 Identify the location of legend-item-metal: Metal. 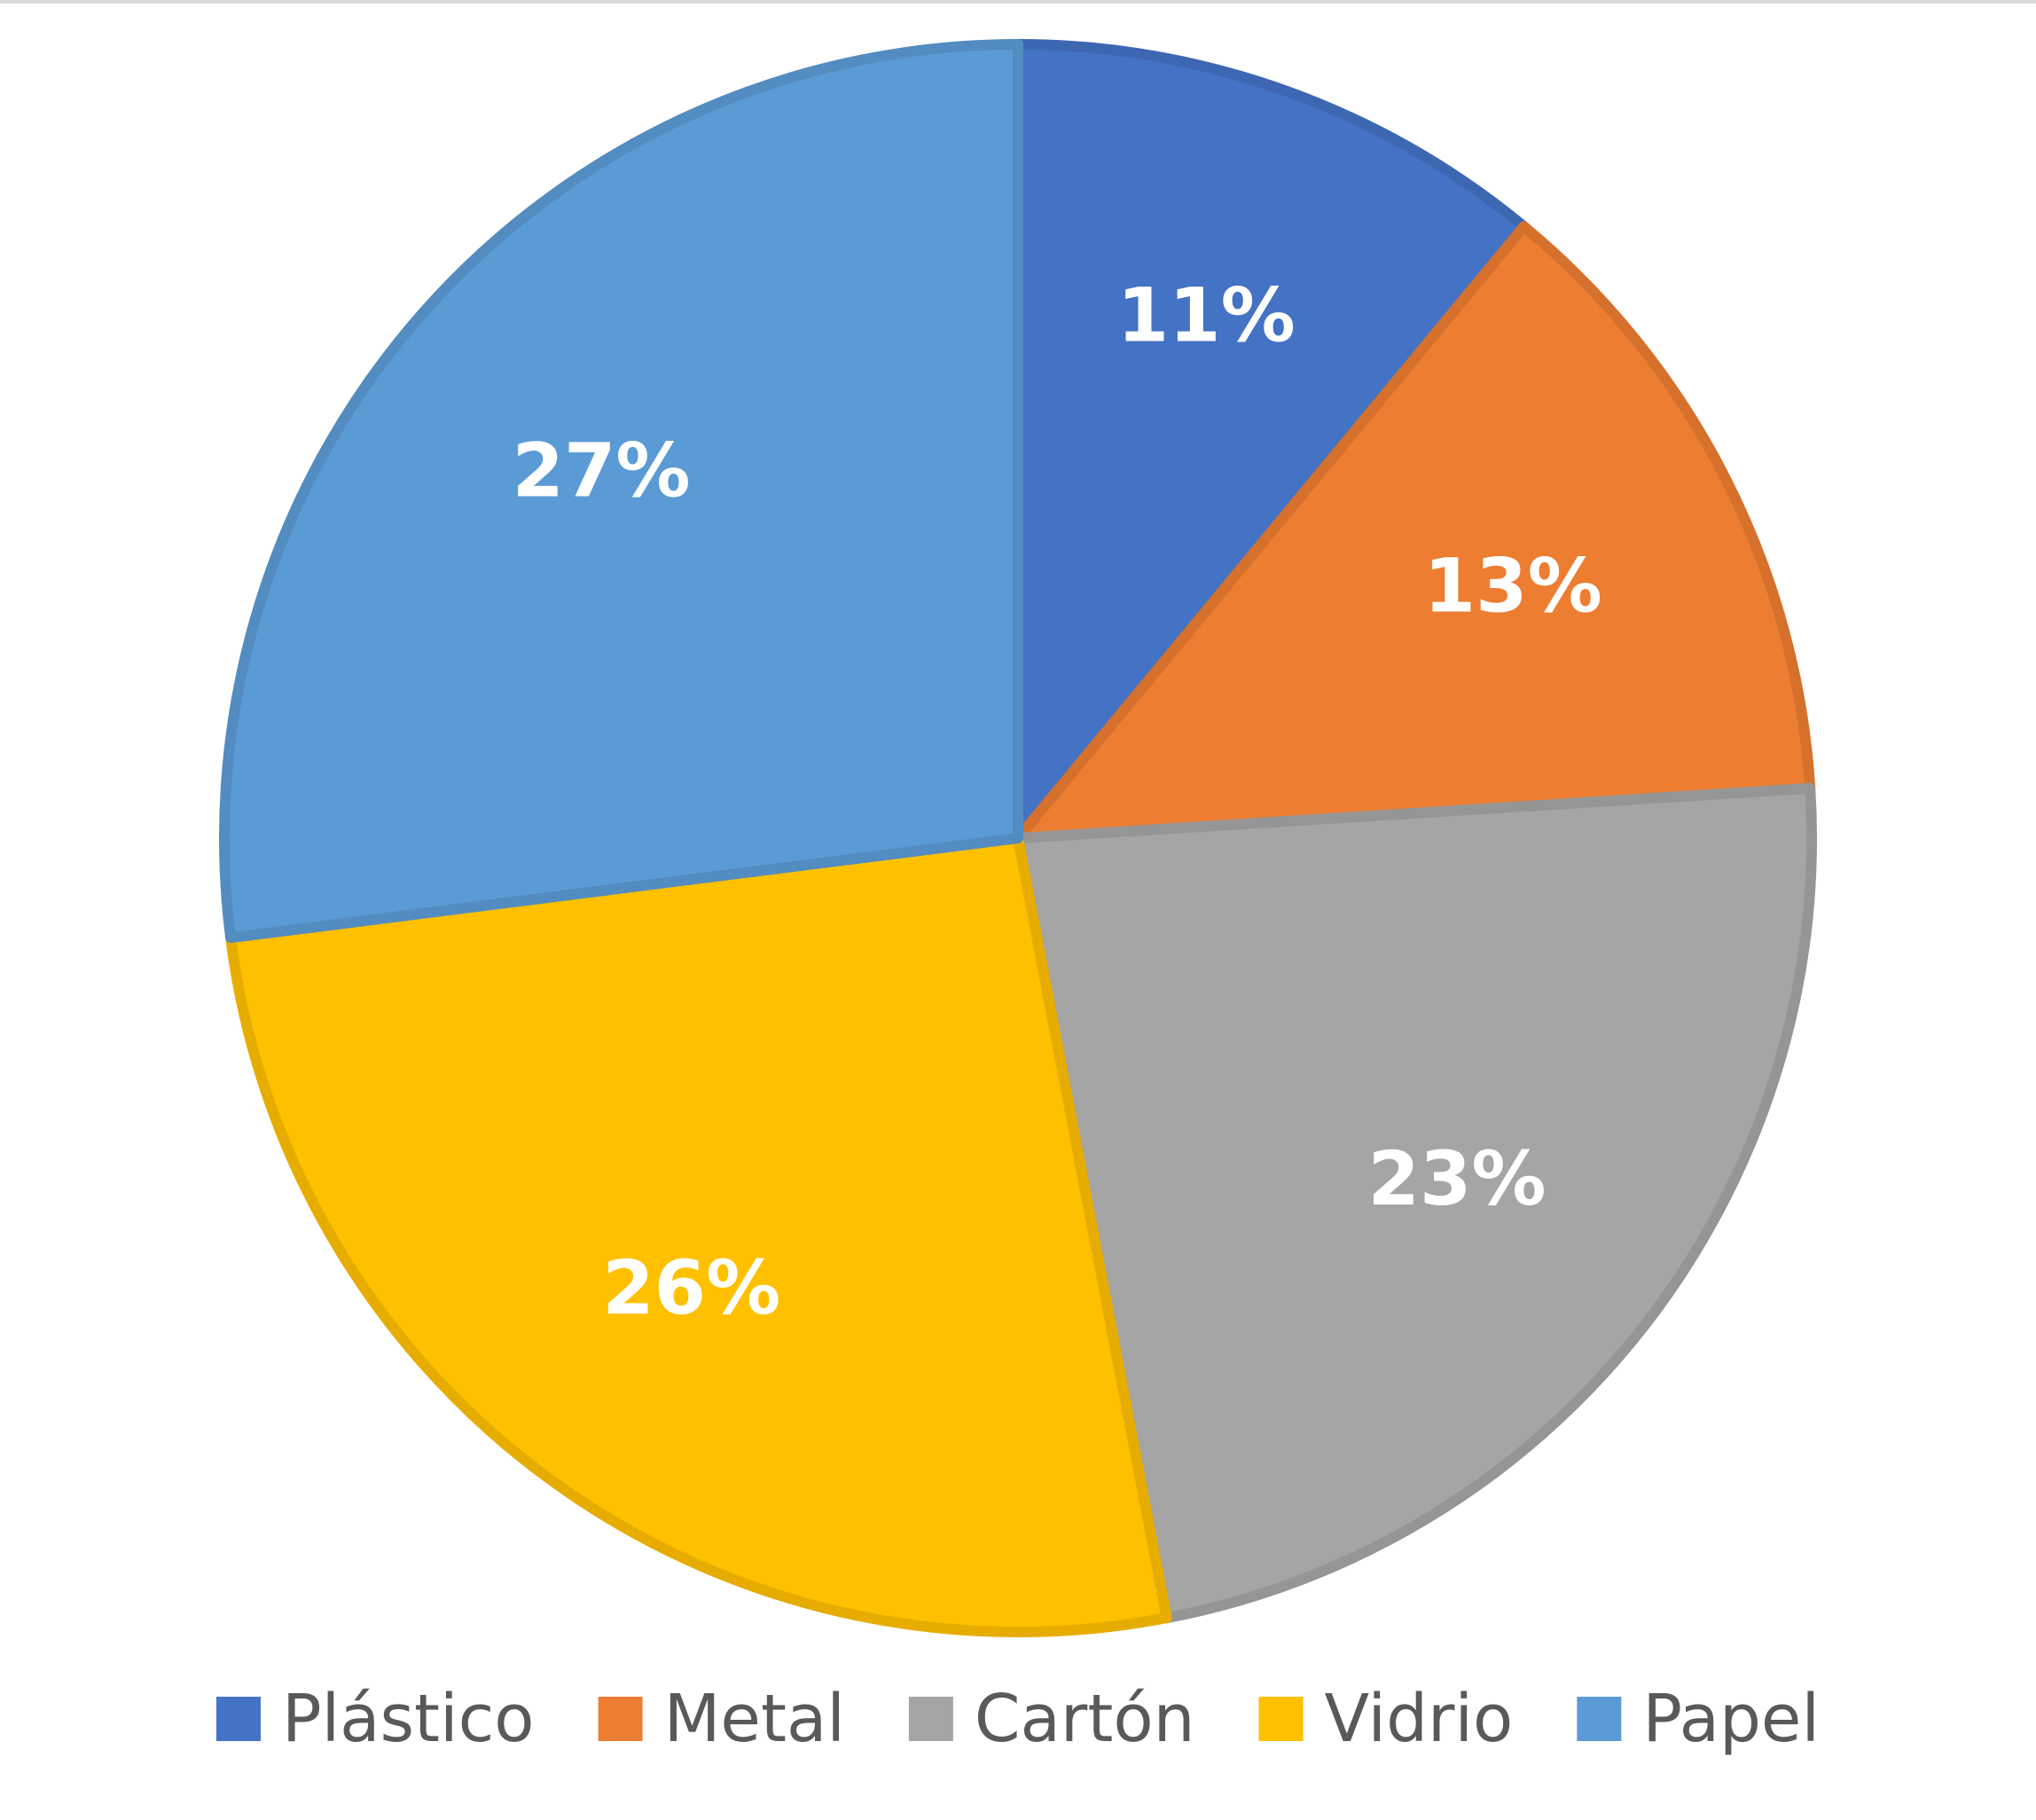
(722, 1719).